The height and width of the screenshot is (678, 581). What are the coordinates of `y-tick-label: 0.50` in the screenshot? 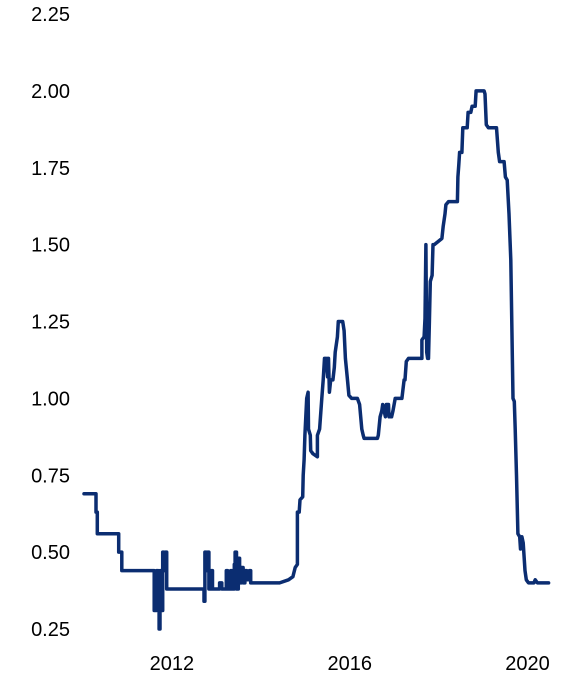 It's located at (50, 553).